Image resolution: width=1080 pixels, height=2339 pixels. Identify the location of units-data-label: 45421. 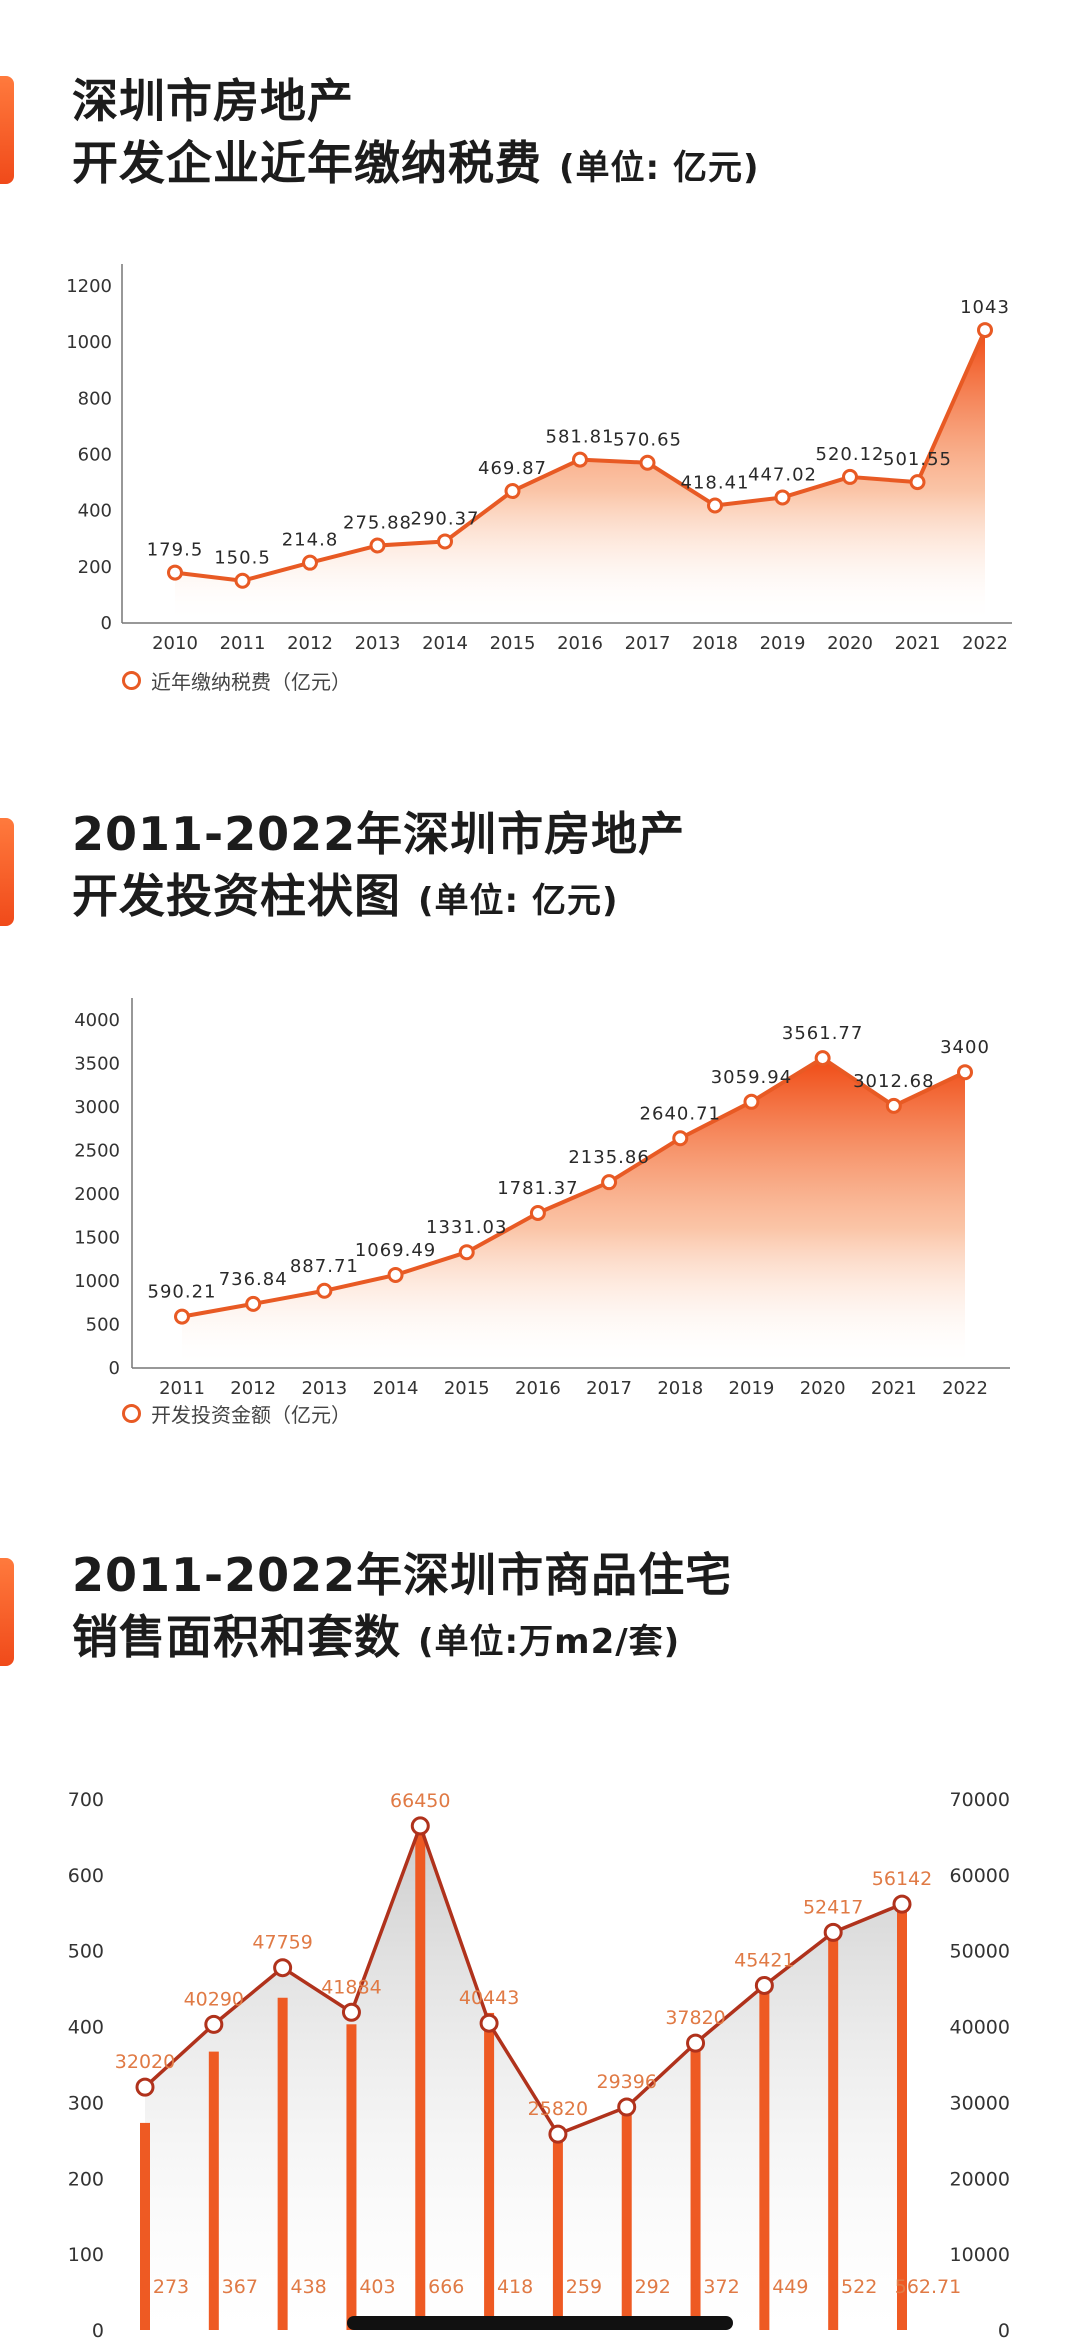
(764, 1960).